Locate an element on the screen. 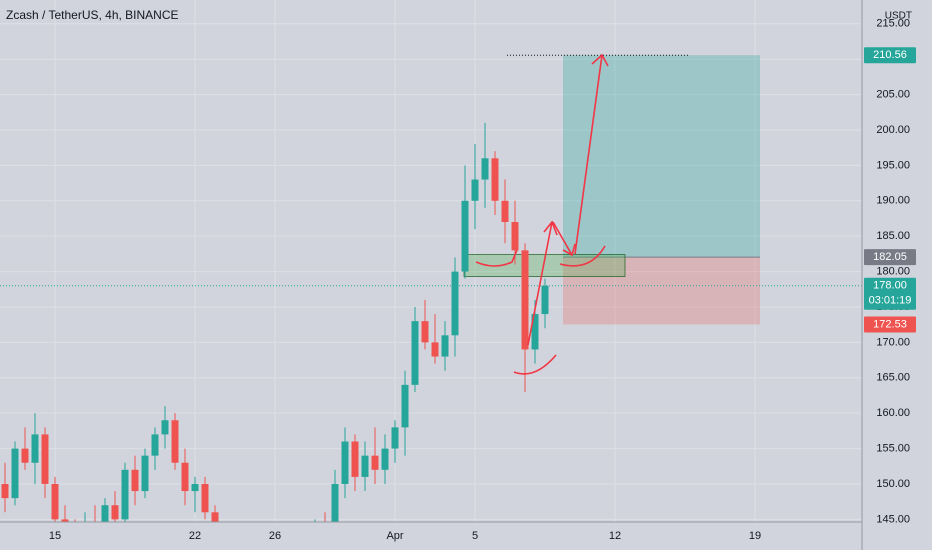 Image resolution: width=932 pixels, height=550 pixels. countdown: 03:01:19 is located at coordinates (890, 301).